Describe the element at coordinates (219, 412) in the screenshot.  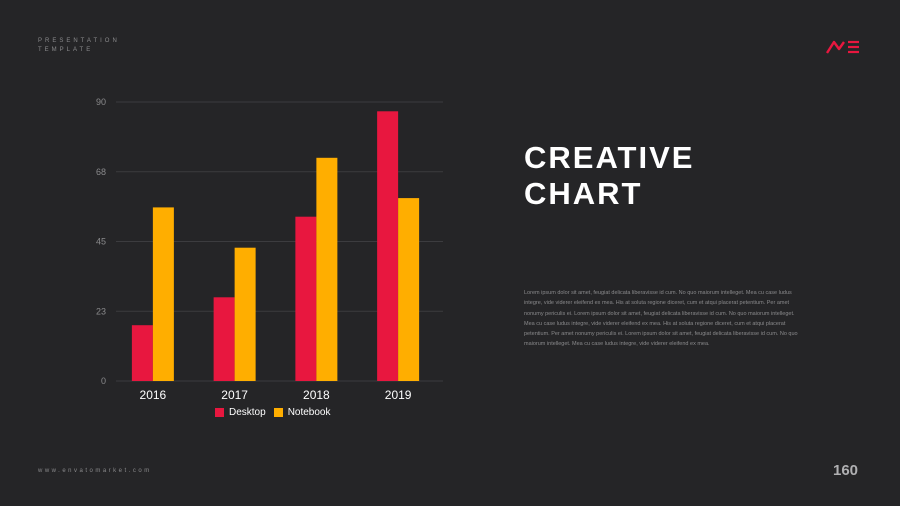
I see `legend-swatch-desktop` at that location.